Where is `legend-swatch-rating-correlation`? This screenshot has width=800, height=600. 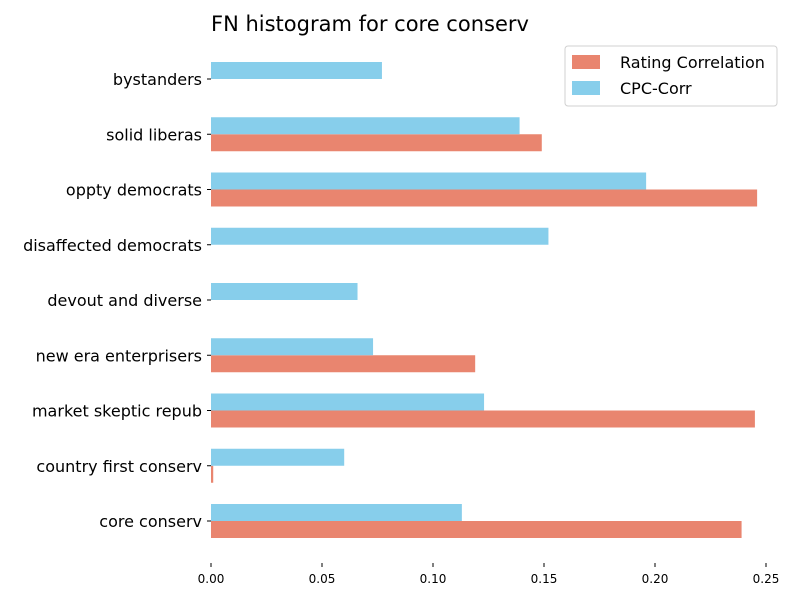
legend-swatch-rating-correlation is located at coordinates (586, 62).